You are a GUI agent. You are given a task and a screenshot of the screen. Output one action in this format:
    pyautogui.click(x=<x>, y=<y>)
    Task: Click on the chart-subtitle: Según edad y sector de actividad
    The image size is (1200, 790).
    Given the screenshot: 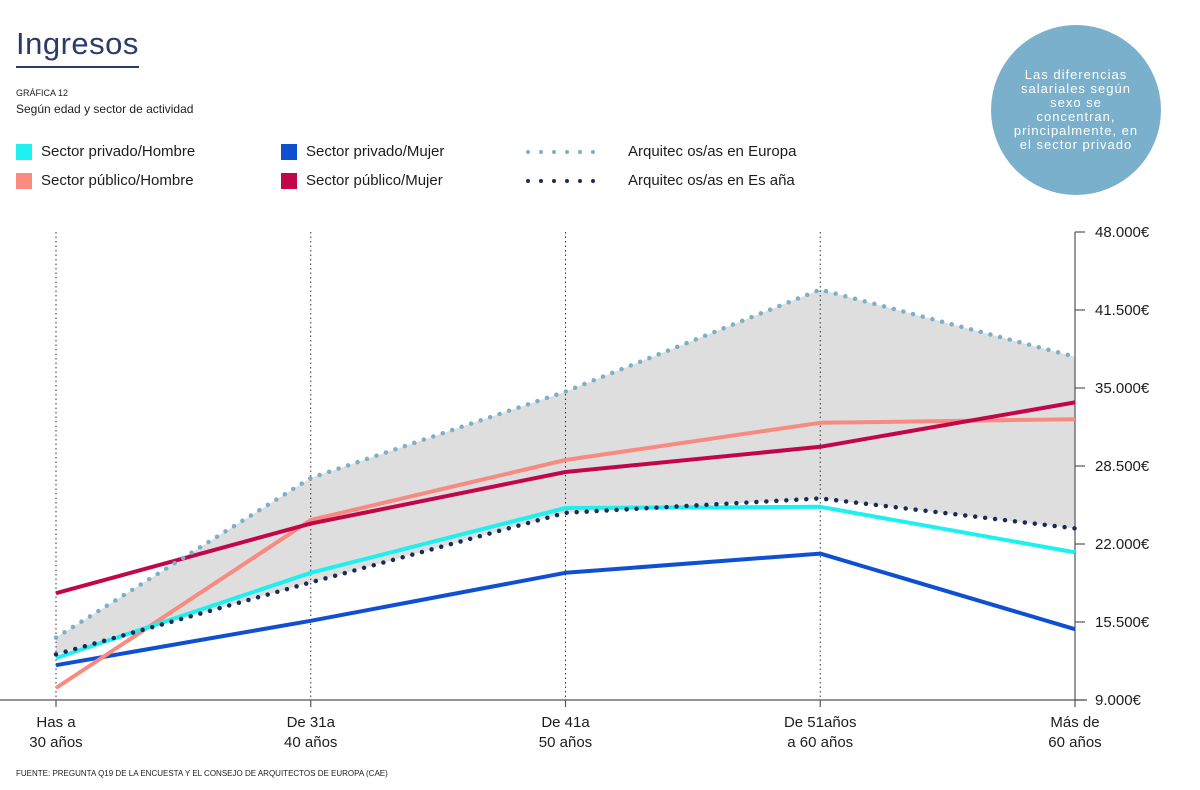 What is the action you would take?
    pyautogui.click(x=105, y=109)
    